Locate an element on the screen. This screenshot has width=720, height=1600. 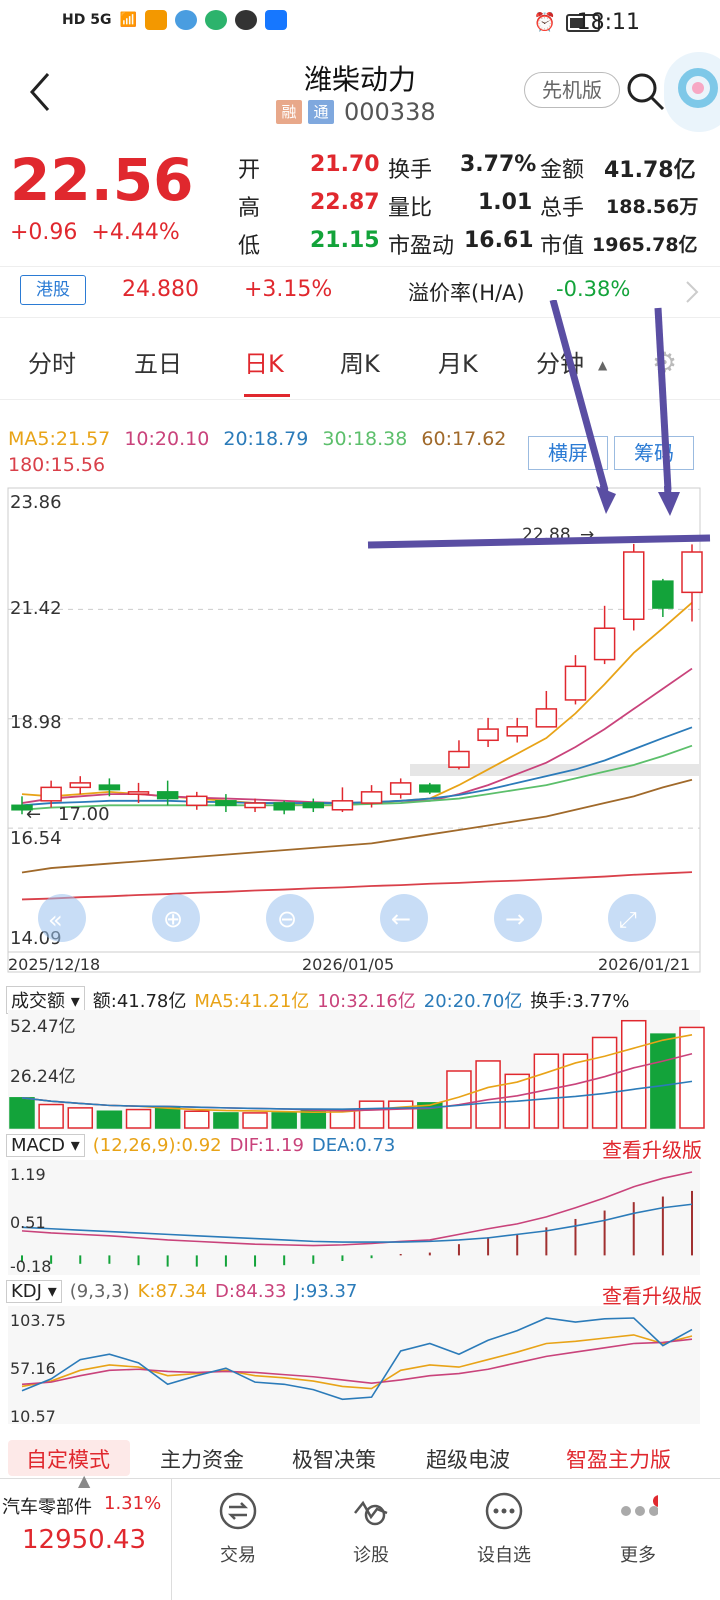
volume-selector: 成交额 ▾ is located at coordinates (45, 1000).